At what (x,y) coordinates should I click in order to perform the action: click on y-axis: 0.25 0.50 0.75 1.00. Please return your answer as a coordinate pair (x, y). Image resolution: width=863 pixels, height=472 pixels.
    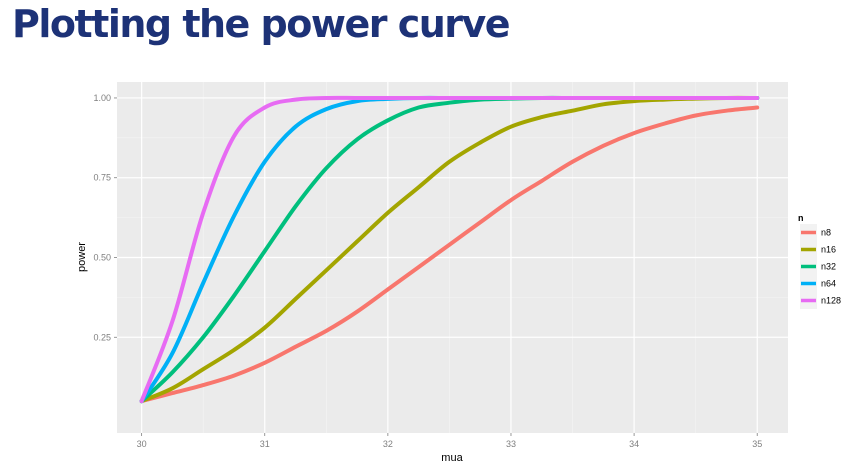
    Looking at the image, I should click on (105, 217).